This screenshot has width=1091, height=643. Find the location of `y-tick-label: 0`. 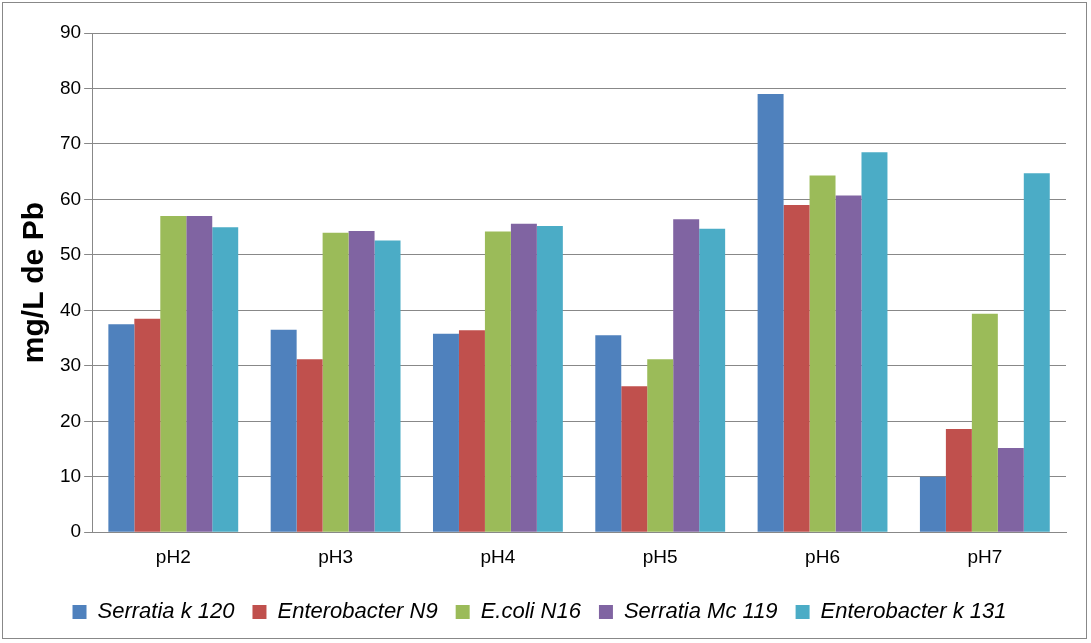

y-tick-label: 0 is located at coordinates (76, 531).